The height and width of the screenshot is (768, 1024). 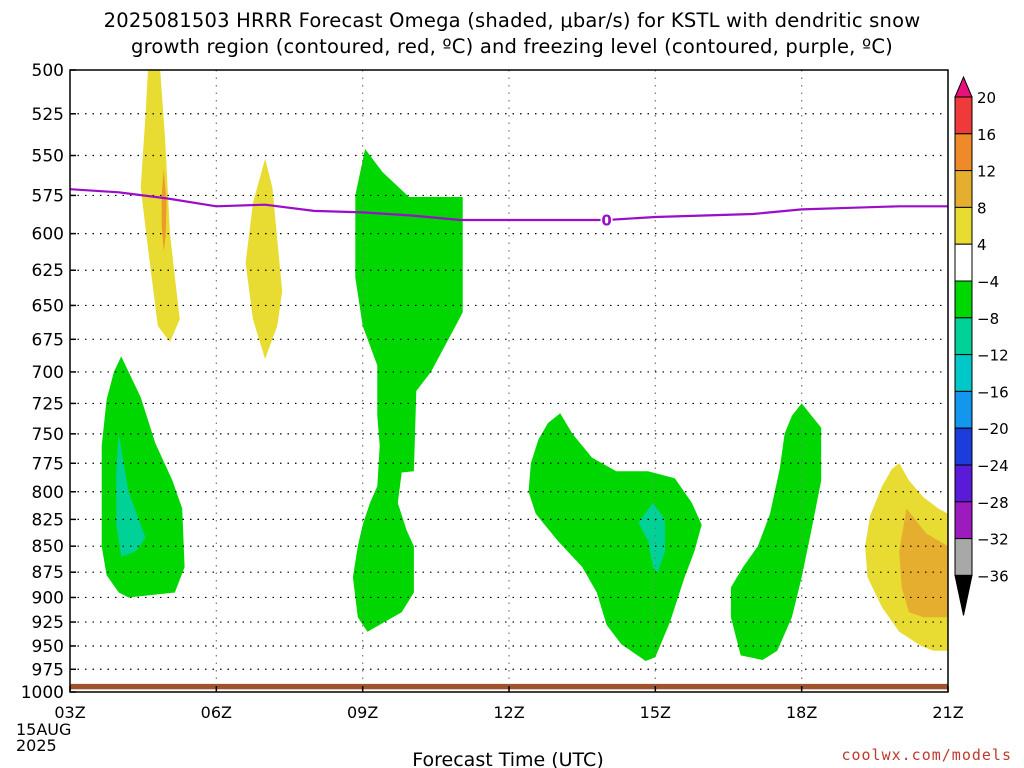 I want to click on colorbar-label-13: −36, so click(x=993, y=576).